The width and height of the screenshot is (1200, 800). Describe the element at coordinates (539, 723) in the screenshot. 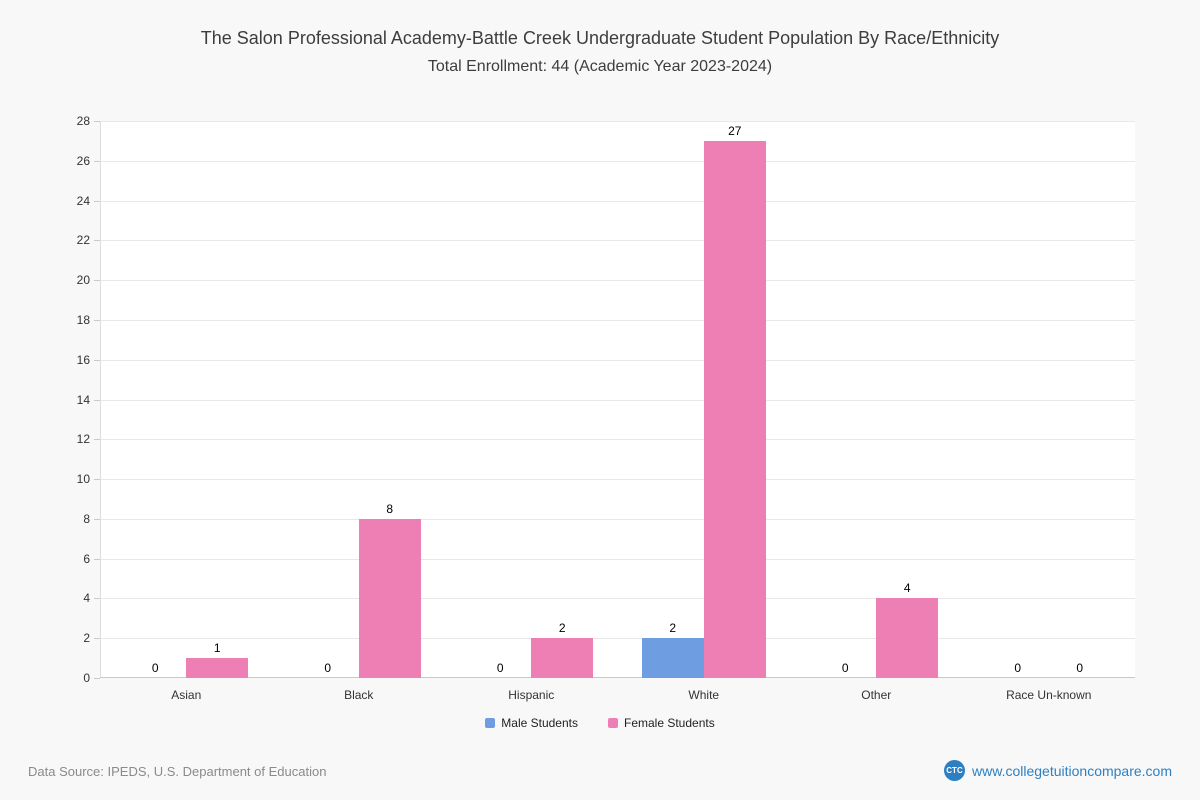

I see `legend-label: Male Students` at that location.